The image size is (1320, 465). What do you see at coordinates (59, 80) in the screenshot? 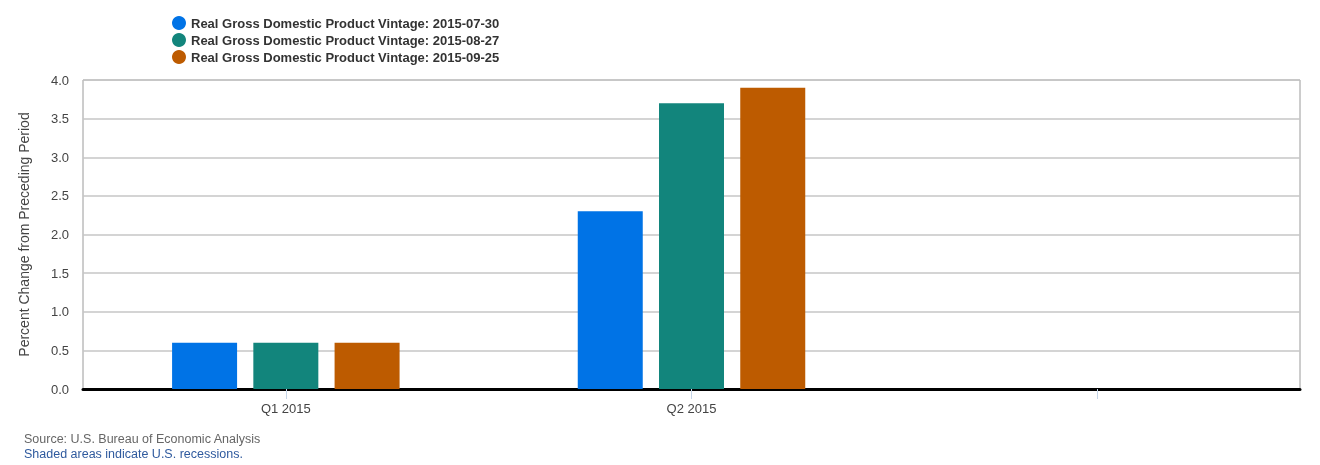
I see `y-tick-label: 4.0` at bounding box center [59, 80].